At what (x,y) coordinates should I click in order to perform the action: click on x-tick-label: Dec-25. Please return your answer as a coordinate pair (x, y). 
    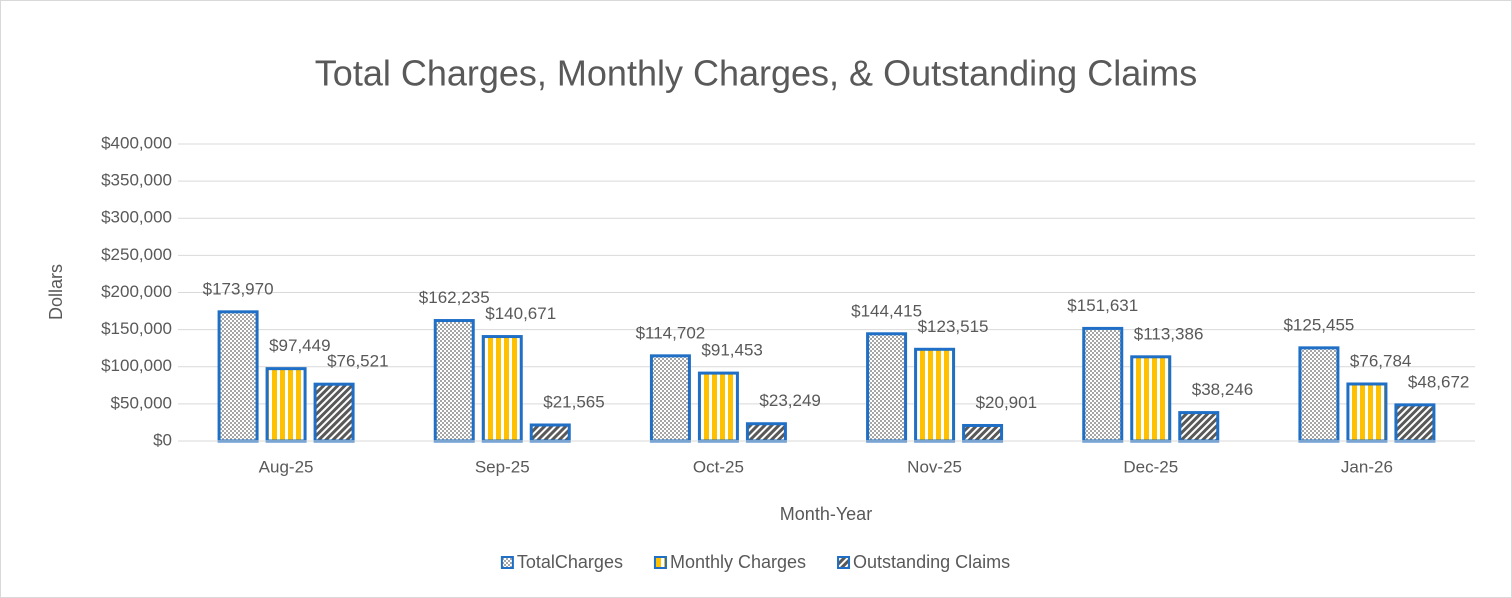
    Looking at the image, I should click on (1150, 466).